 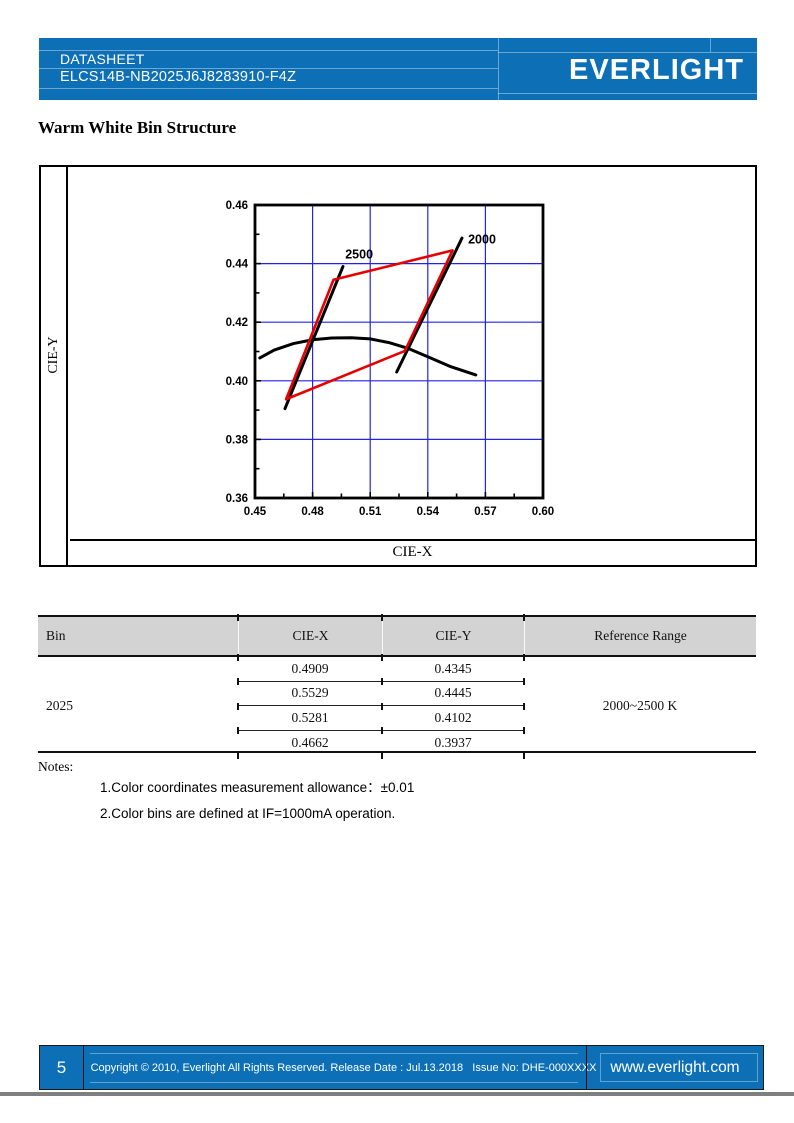 What do you see at coordinates (656, 70) in the screenshot?
I see `everlight-logo: EVERLIGHT` at bounding box center [656, 70].